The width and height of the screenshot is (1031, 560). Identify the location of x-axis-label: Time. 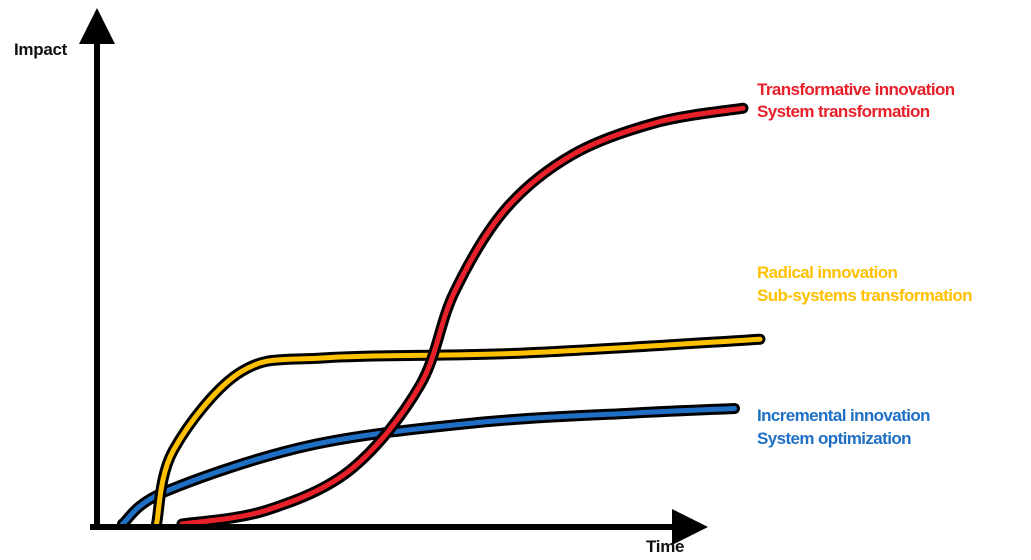
(665, 546).